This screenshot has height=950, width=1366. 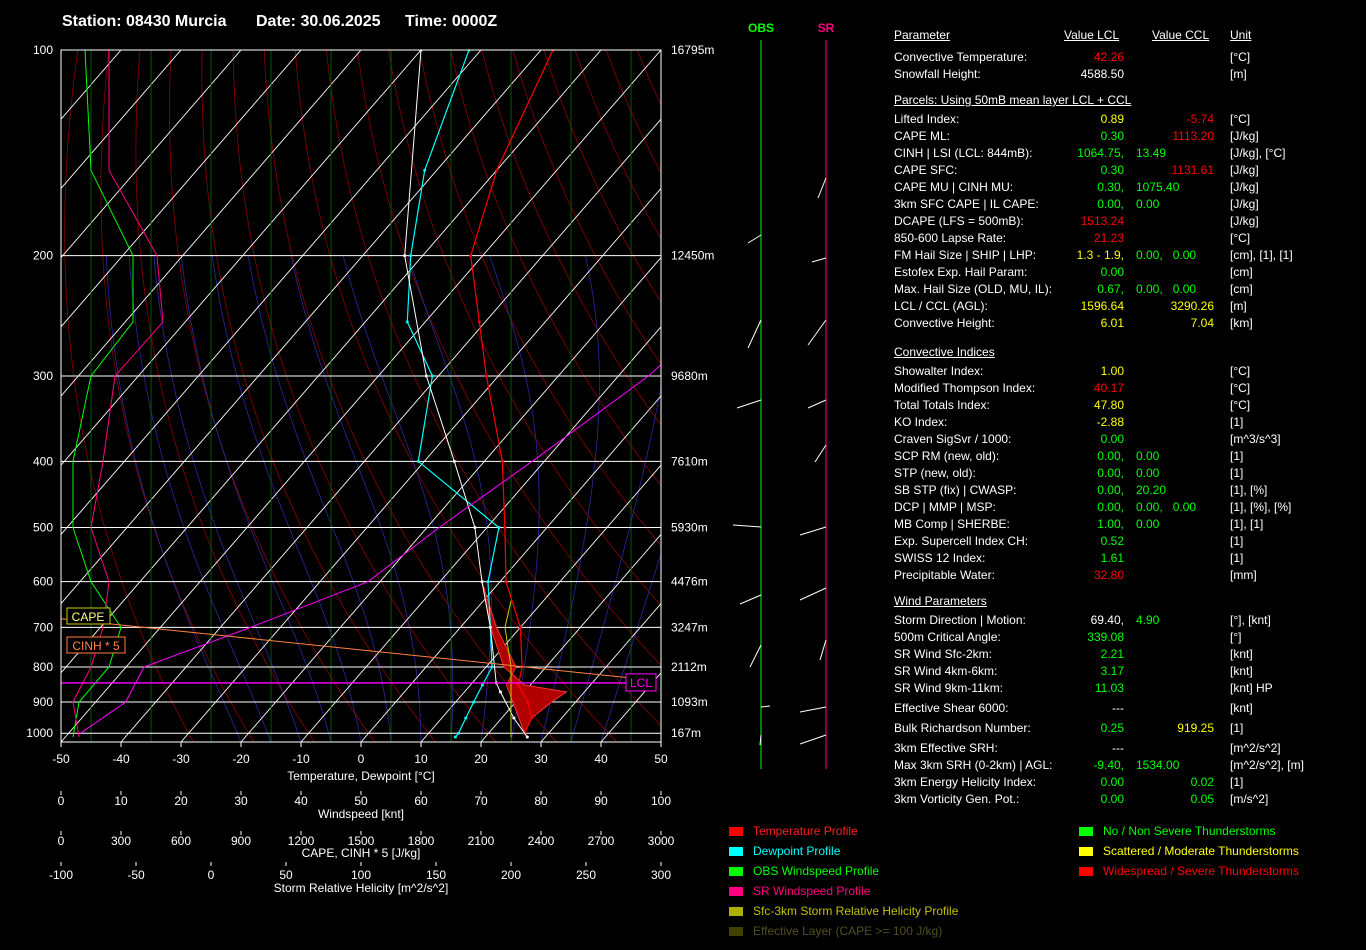 What do you see at coordinates (926, 170) in the screenshot?
I see `parameter-label: CAPE SFC:` at bounding box center [926, 170].